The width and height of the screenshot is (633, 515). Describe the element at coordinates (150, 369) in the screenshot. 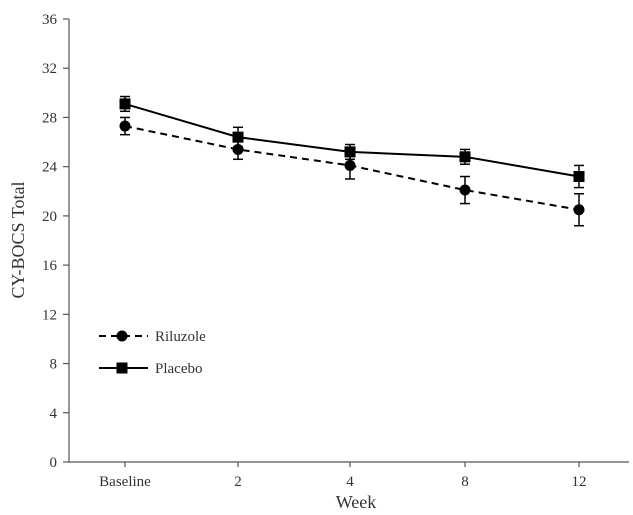

I see `legend-item-placebo: Placebo` at that location.